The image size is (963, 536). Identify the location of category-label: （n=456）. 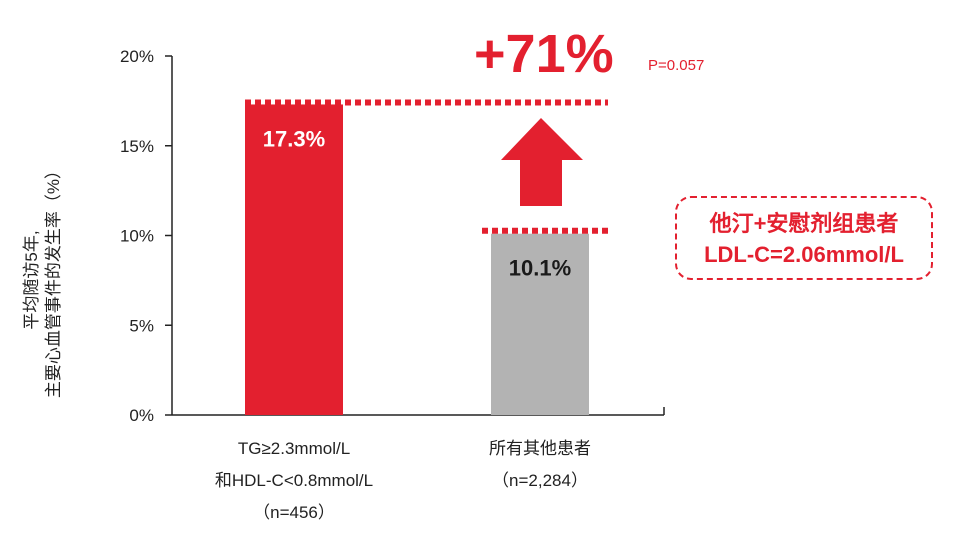
(294, 512).